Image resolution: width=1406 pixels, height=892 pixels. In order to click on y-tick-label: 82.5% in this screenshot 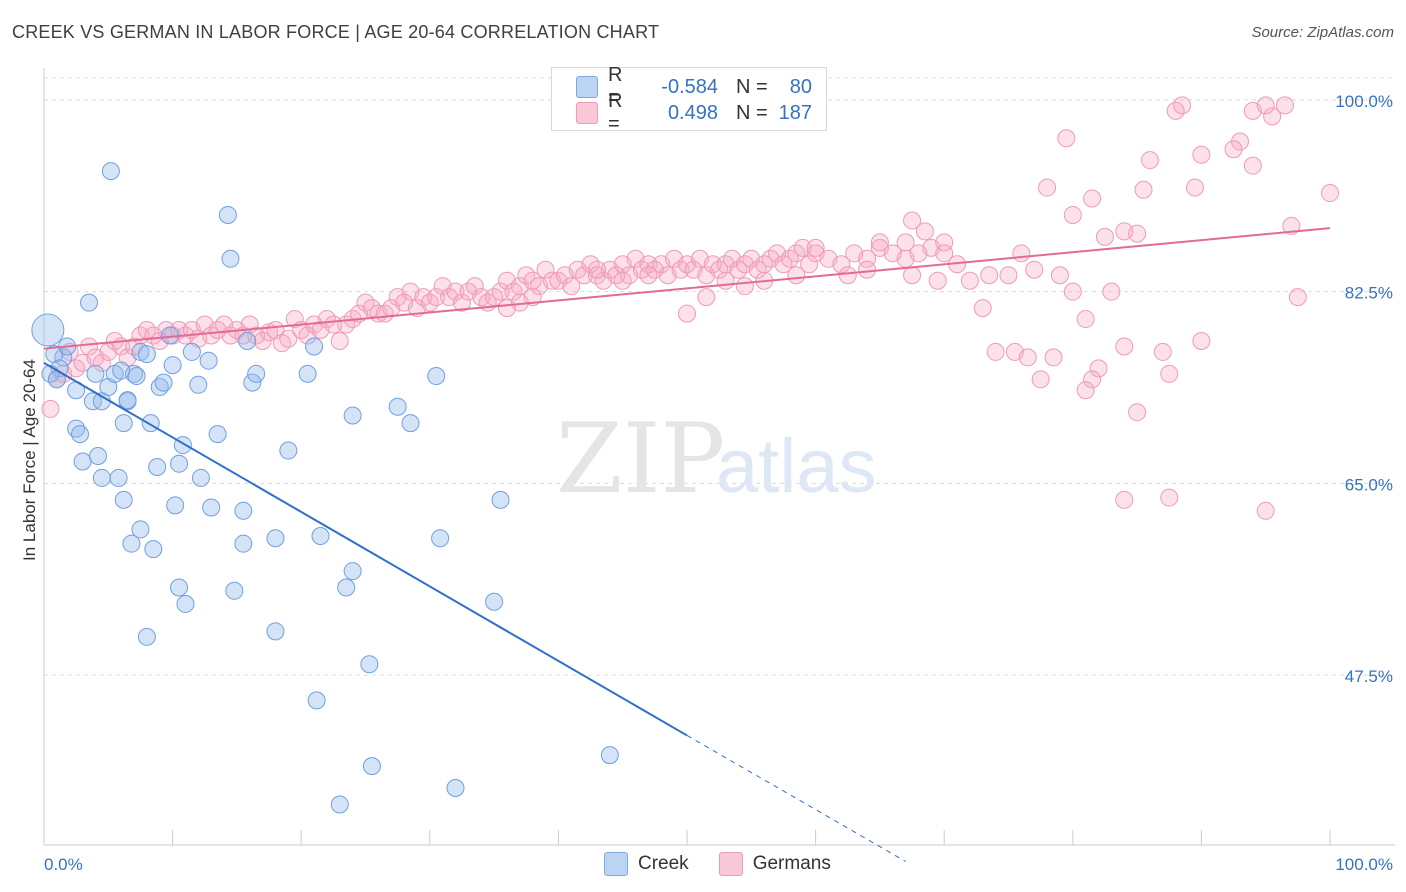, I will do `click(1369, 293)`.